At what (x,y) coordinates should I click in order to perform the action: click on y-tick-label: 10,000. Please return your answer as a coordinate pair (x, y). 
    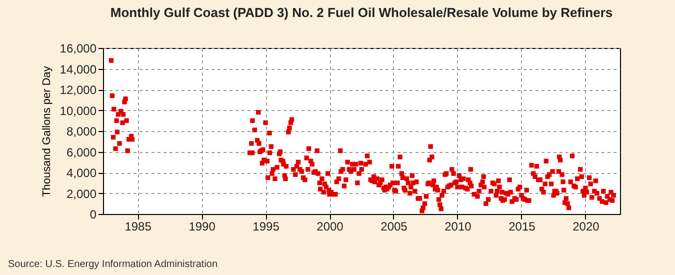
    Looking at the image, I should click on (78, 111).